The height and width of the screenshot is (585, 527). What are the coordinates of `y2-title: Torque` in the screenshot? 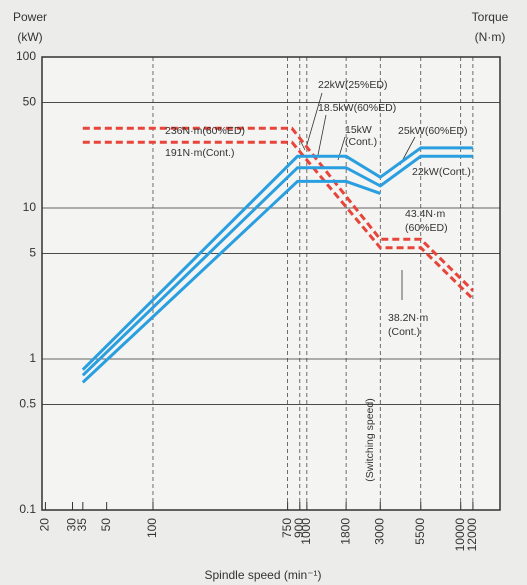 It's located at (490, 17).